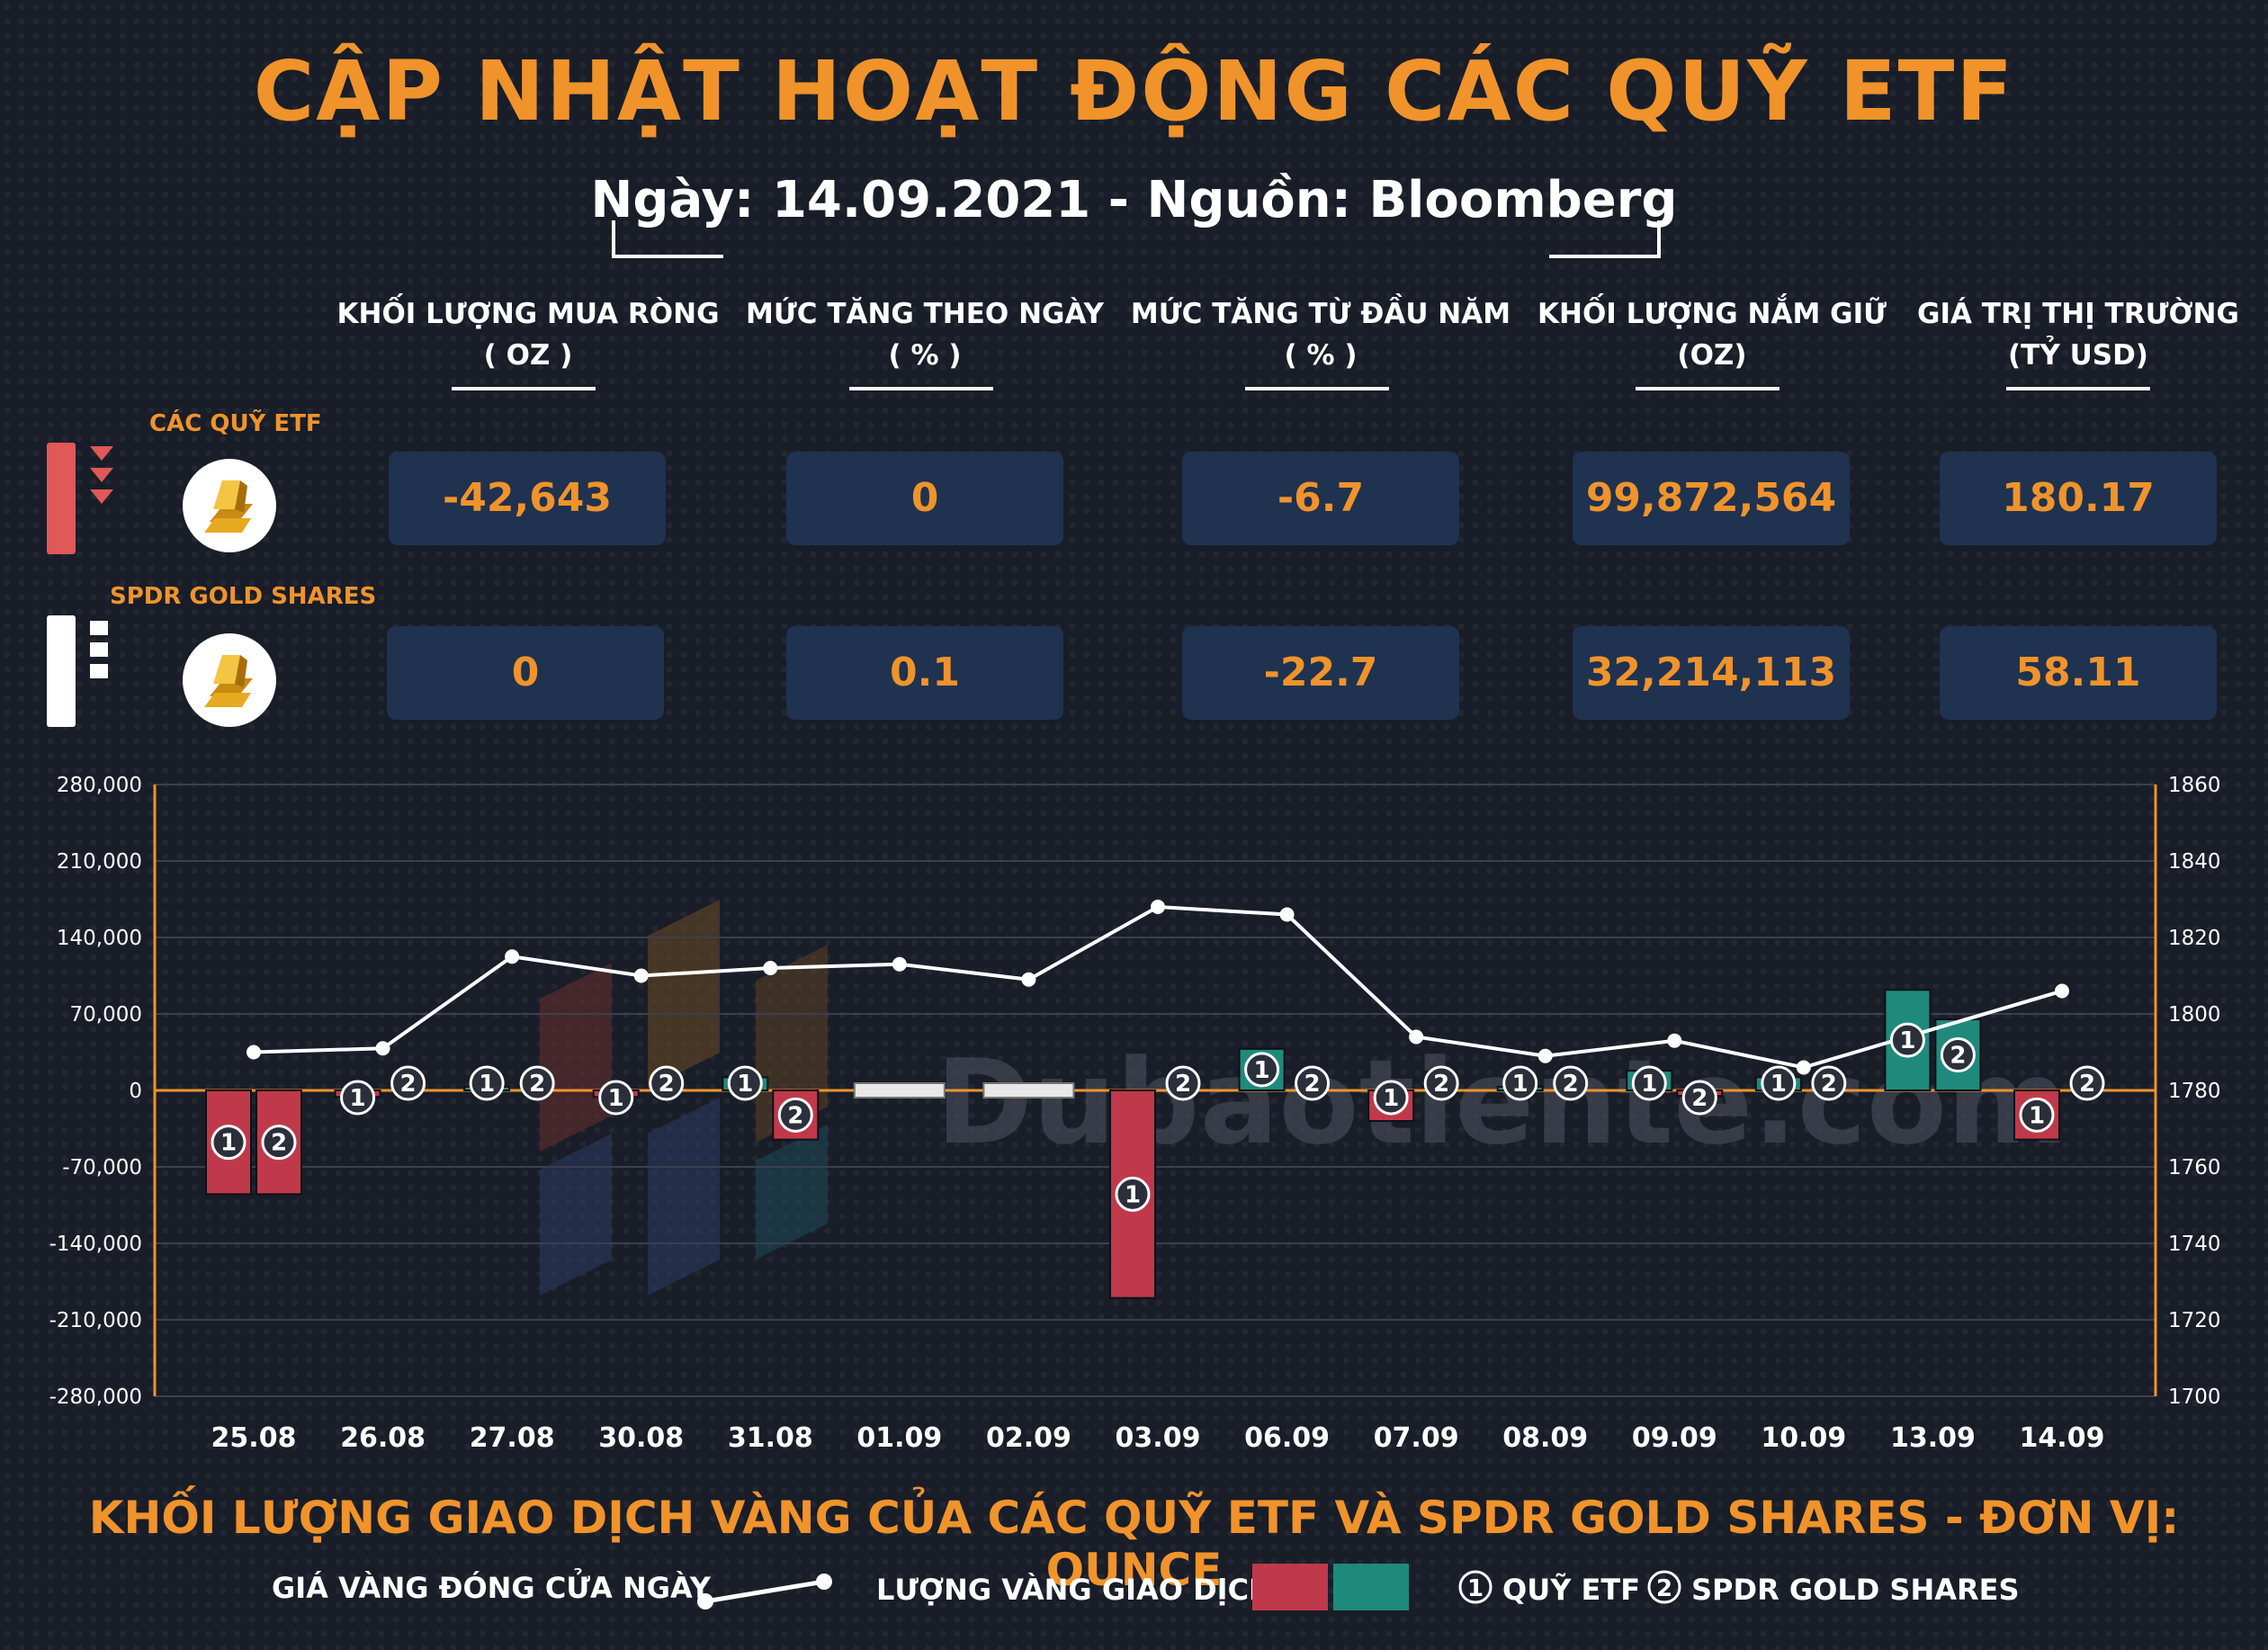 The width and height of the screenshot is (2268, 1650). Describe the element at coordinates (770, 1438) in the screenshot. I see `x-tick-label: 31.08` at that location.